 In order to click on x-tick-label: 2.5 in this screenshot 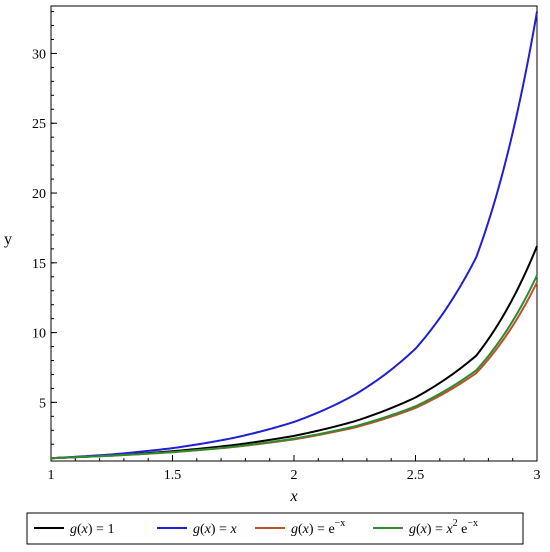, I will do `click(416, 475)`.